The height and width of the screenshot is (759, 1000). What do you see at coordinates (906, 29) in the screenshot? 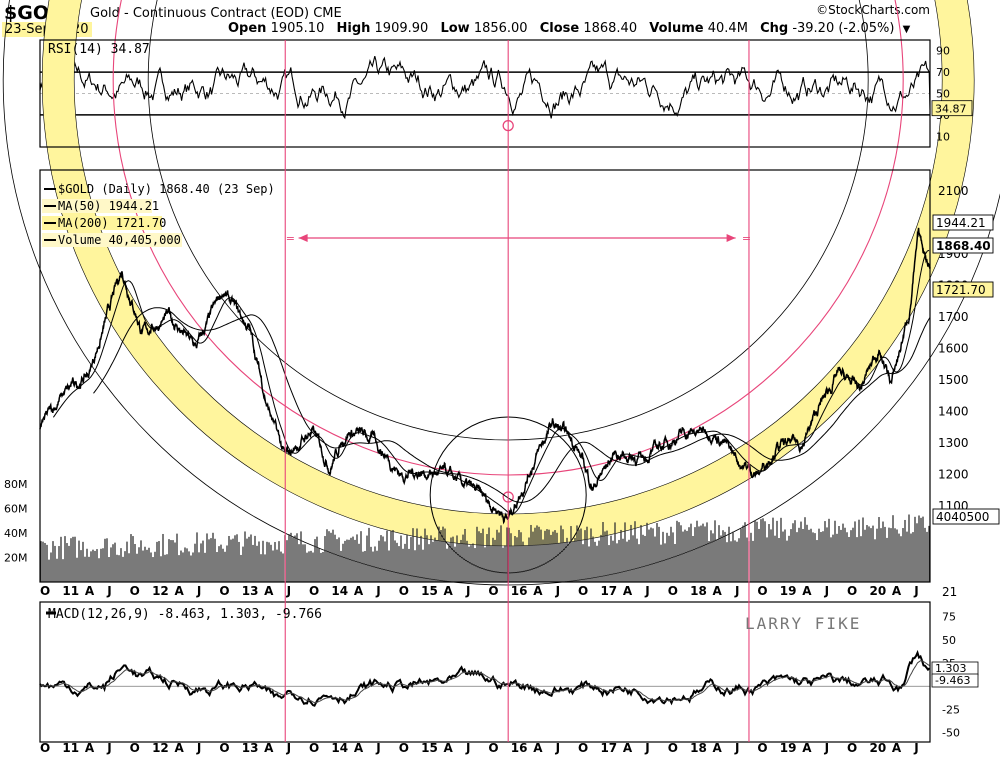
I see `dropdown-arrow-icon: ▼` at bounding box center [906, 29].